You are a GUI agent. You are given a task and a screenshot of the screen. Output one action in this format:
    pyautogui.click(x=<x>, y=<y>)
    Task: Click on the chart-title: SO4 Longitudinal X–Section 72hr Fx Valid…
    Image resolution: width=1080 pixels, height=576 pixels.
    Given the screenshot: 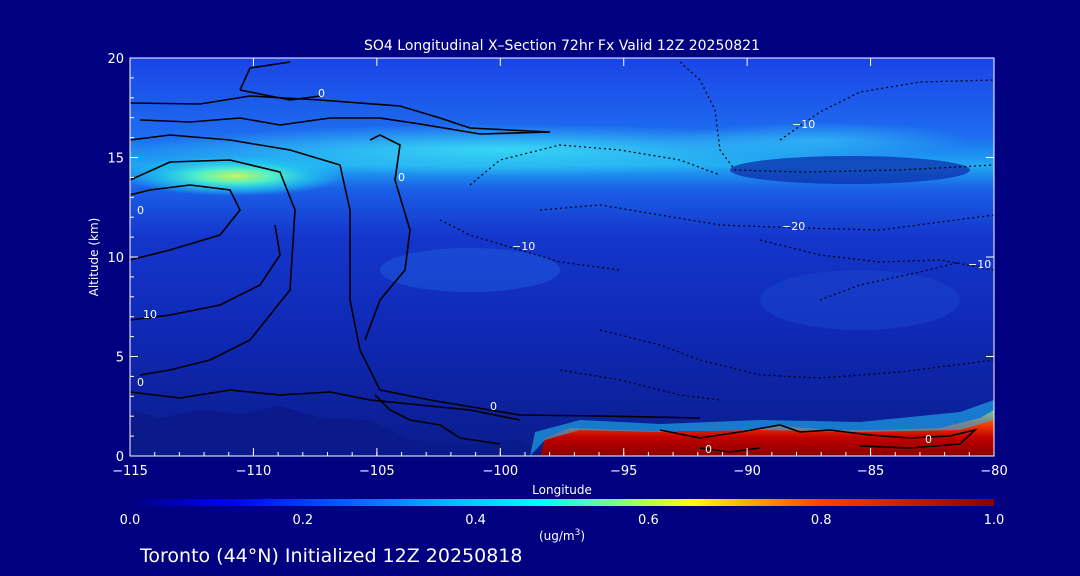 What is the action you would take?
    pyautogui.click(x=562, y=46)
    